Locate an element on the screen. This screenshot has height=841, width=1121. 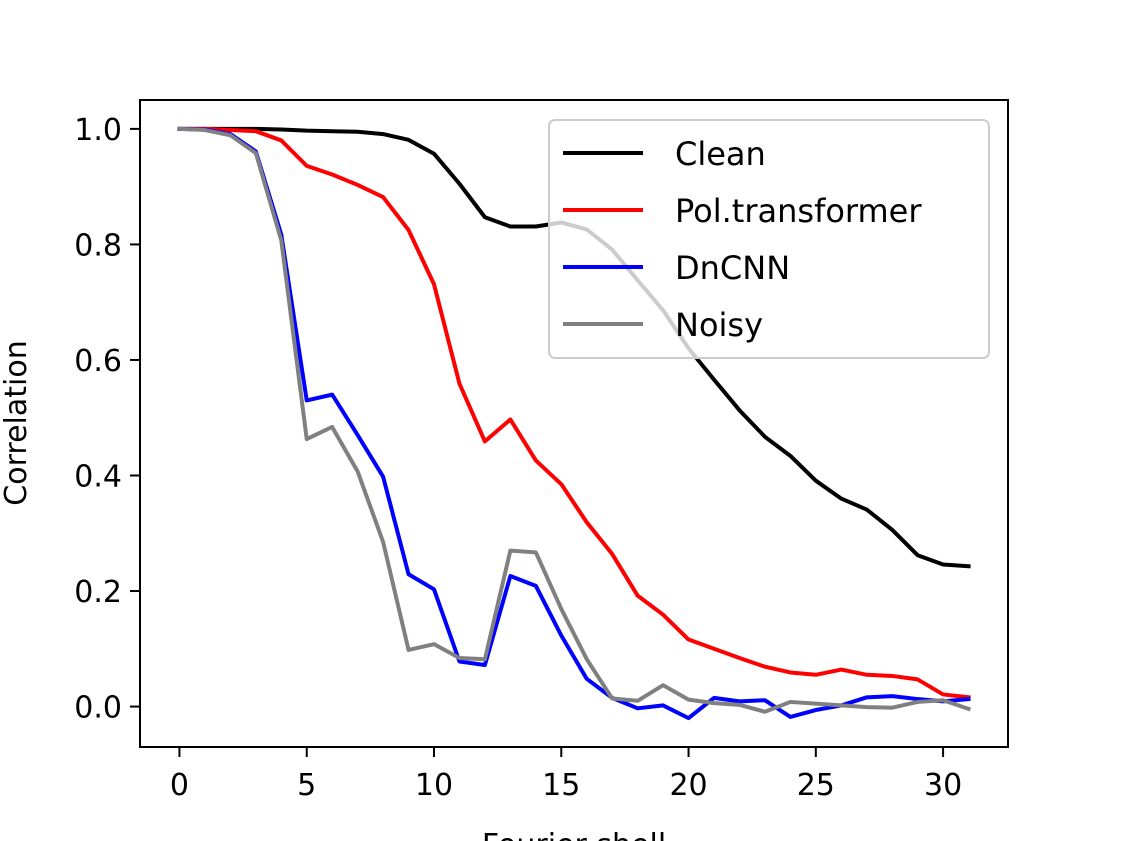
legend: Clean Pol.transformer DnCNN Noisy is located at coordinates (769, 239).